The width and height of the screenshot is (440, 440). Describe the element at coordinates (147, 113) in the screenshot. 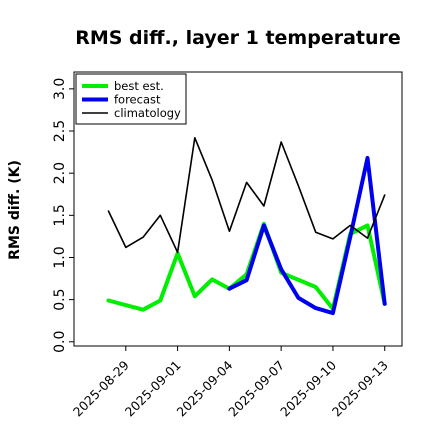

I see `legend-label: climatology` at that location.